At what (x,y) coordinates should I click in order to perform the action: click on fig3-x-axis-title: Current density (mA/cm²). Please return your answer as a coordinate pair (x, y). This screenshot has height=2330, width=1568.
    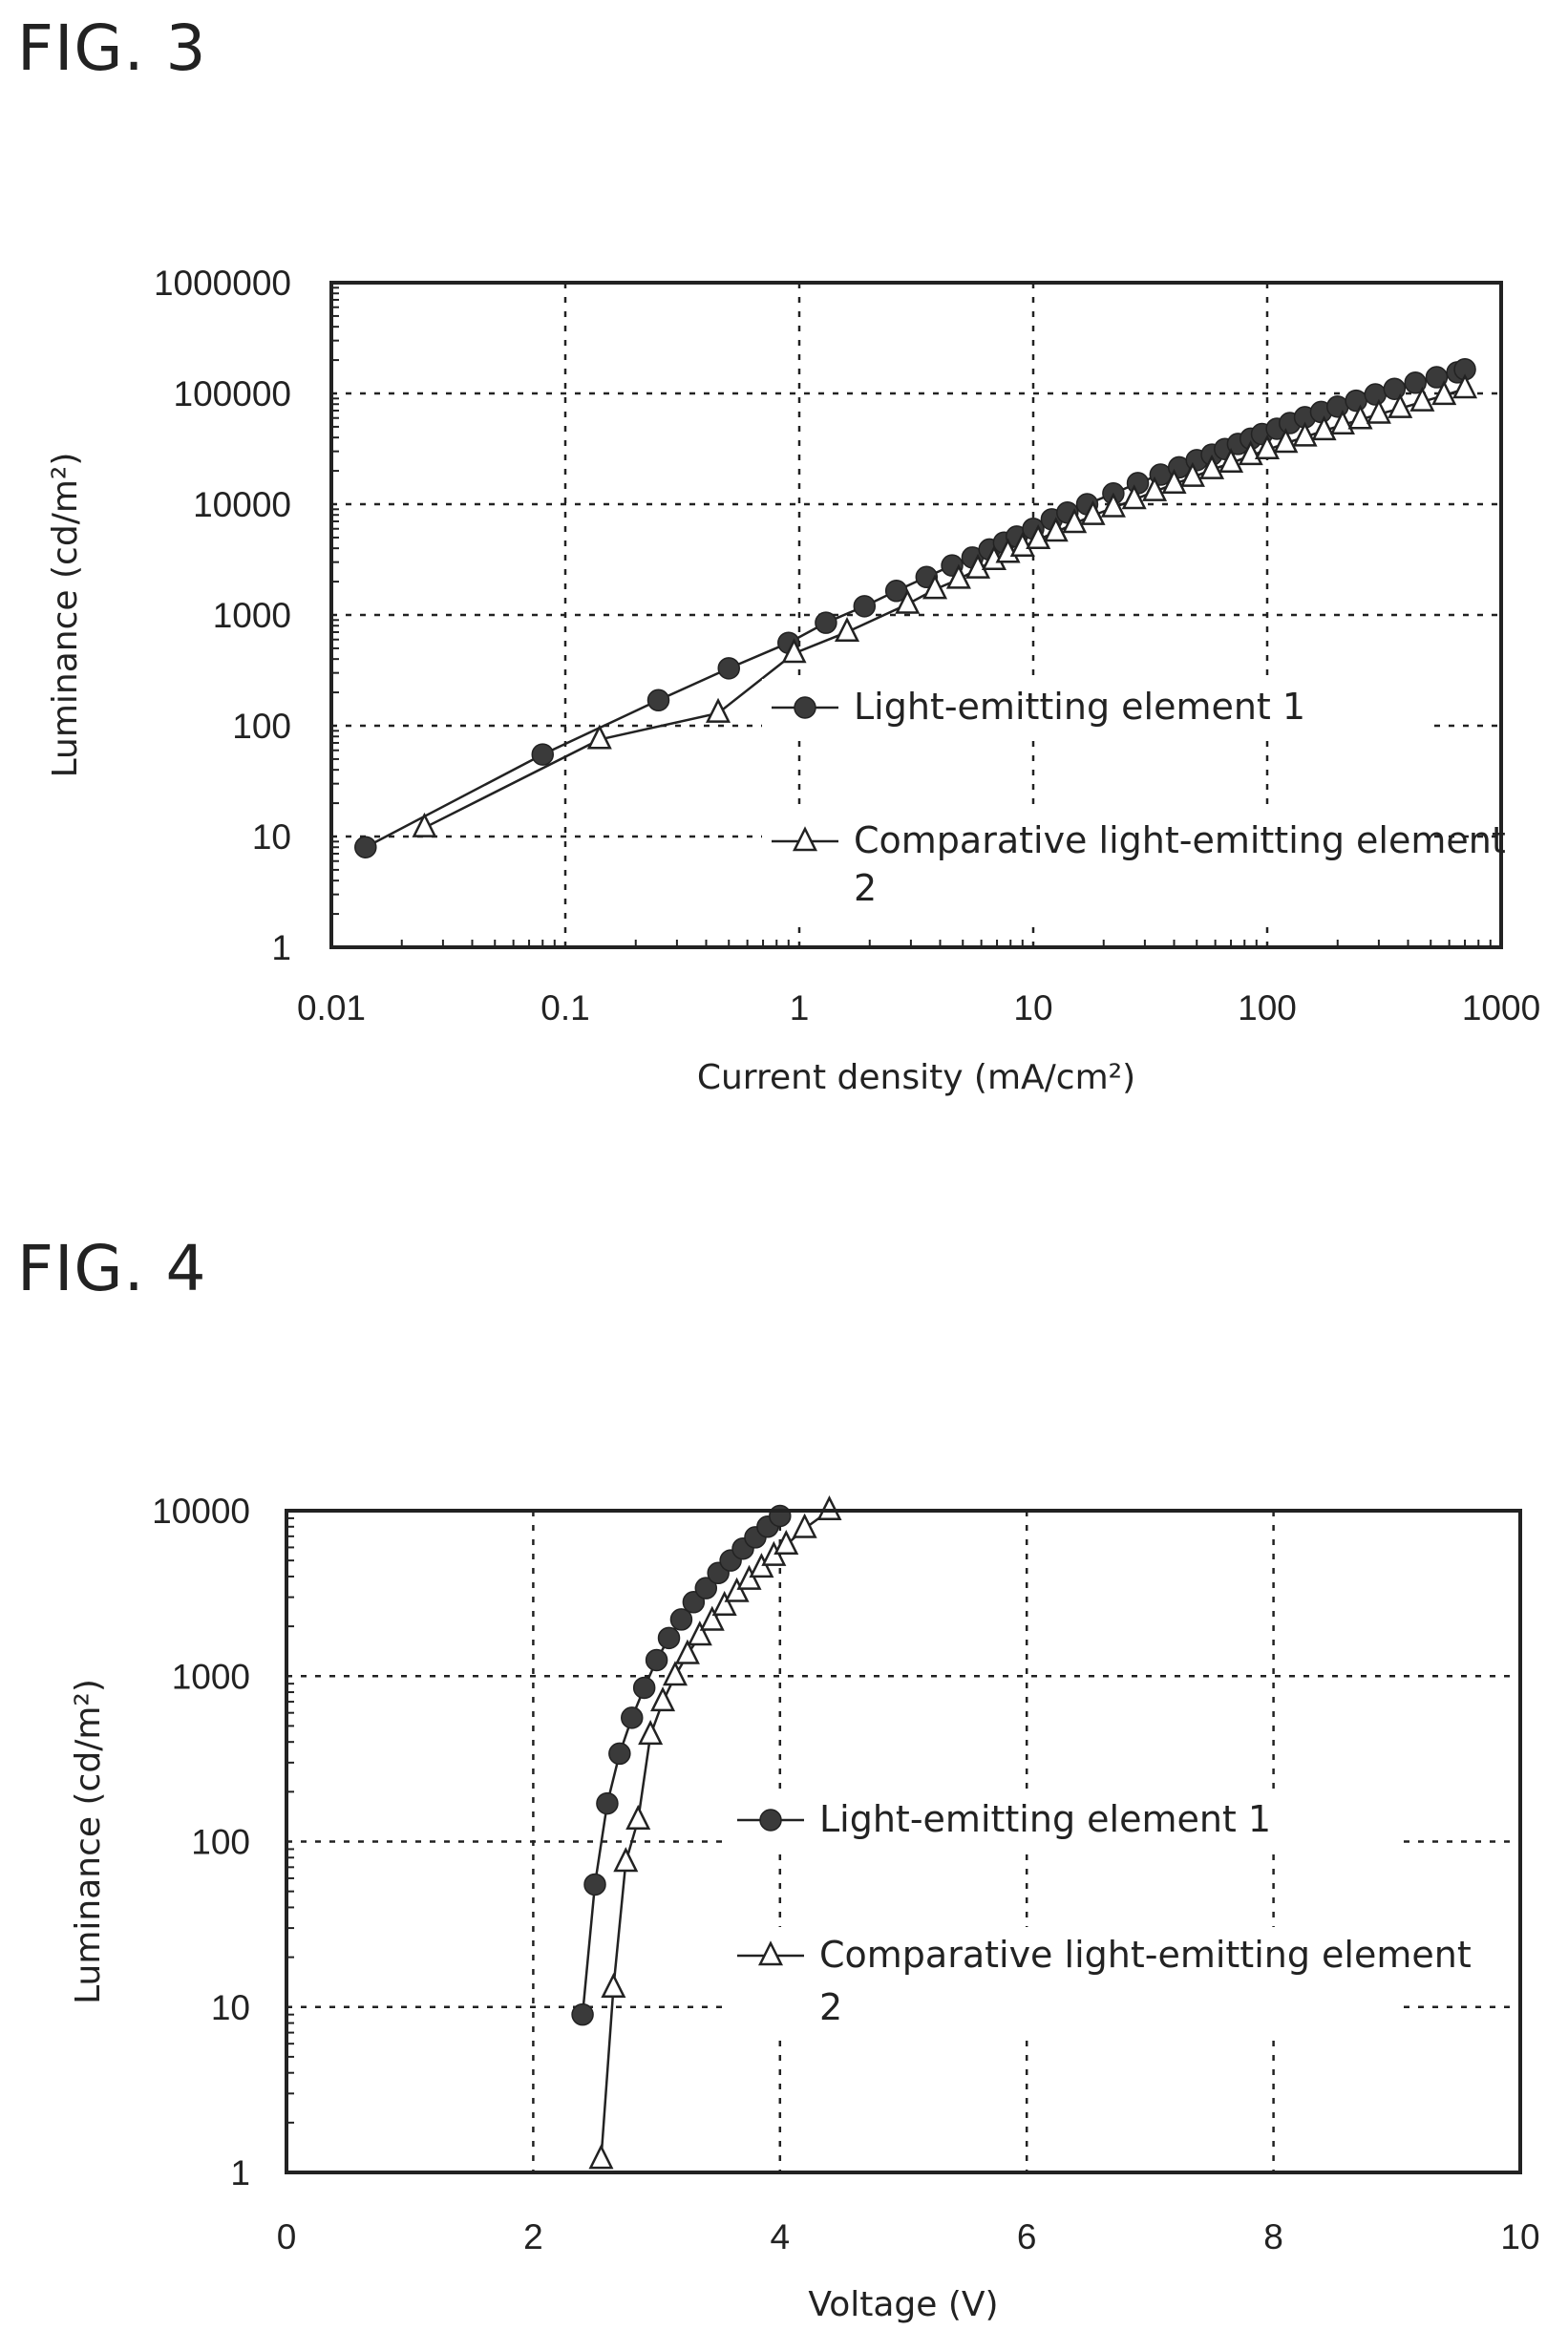
    Looking at the image, I should click on (916, 1077).